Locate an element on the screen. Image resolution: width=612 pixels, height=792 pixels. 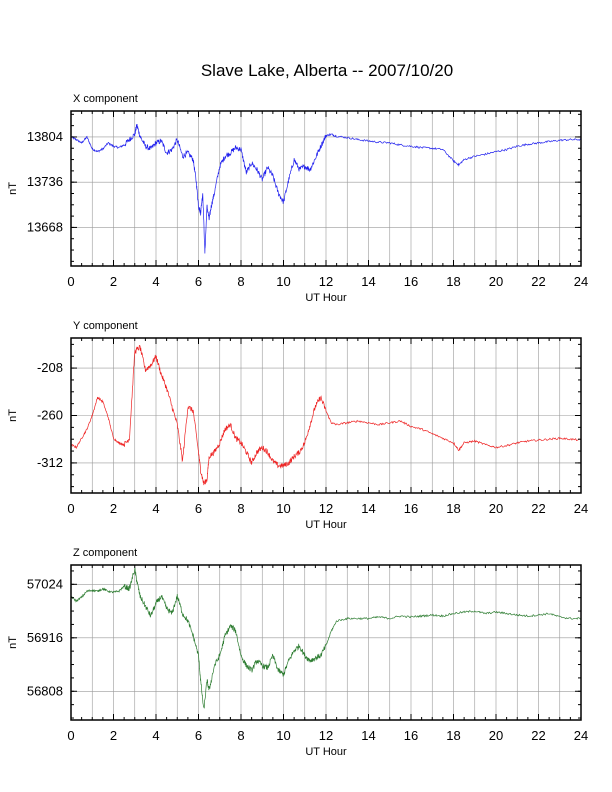
y-tick-label: 57024 is located at coordinates (45, 583).